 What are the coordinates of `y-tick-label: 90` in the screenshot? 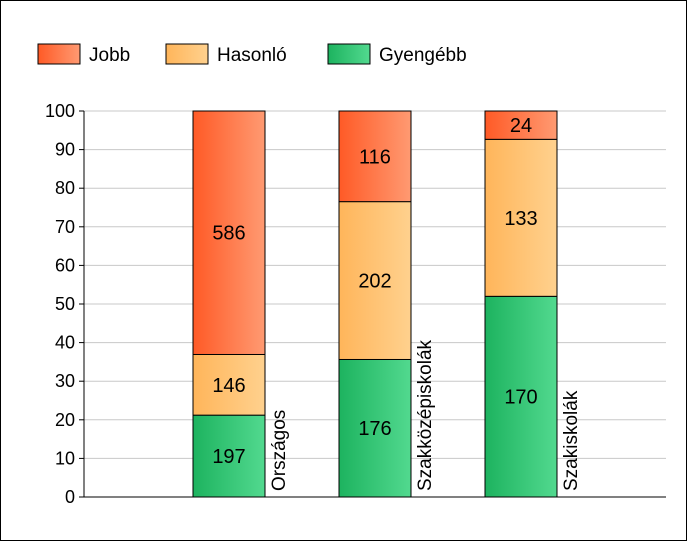 It's located at (65, 150).